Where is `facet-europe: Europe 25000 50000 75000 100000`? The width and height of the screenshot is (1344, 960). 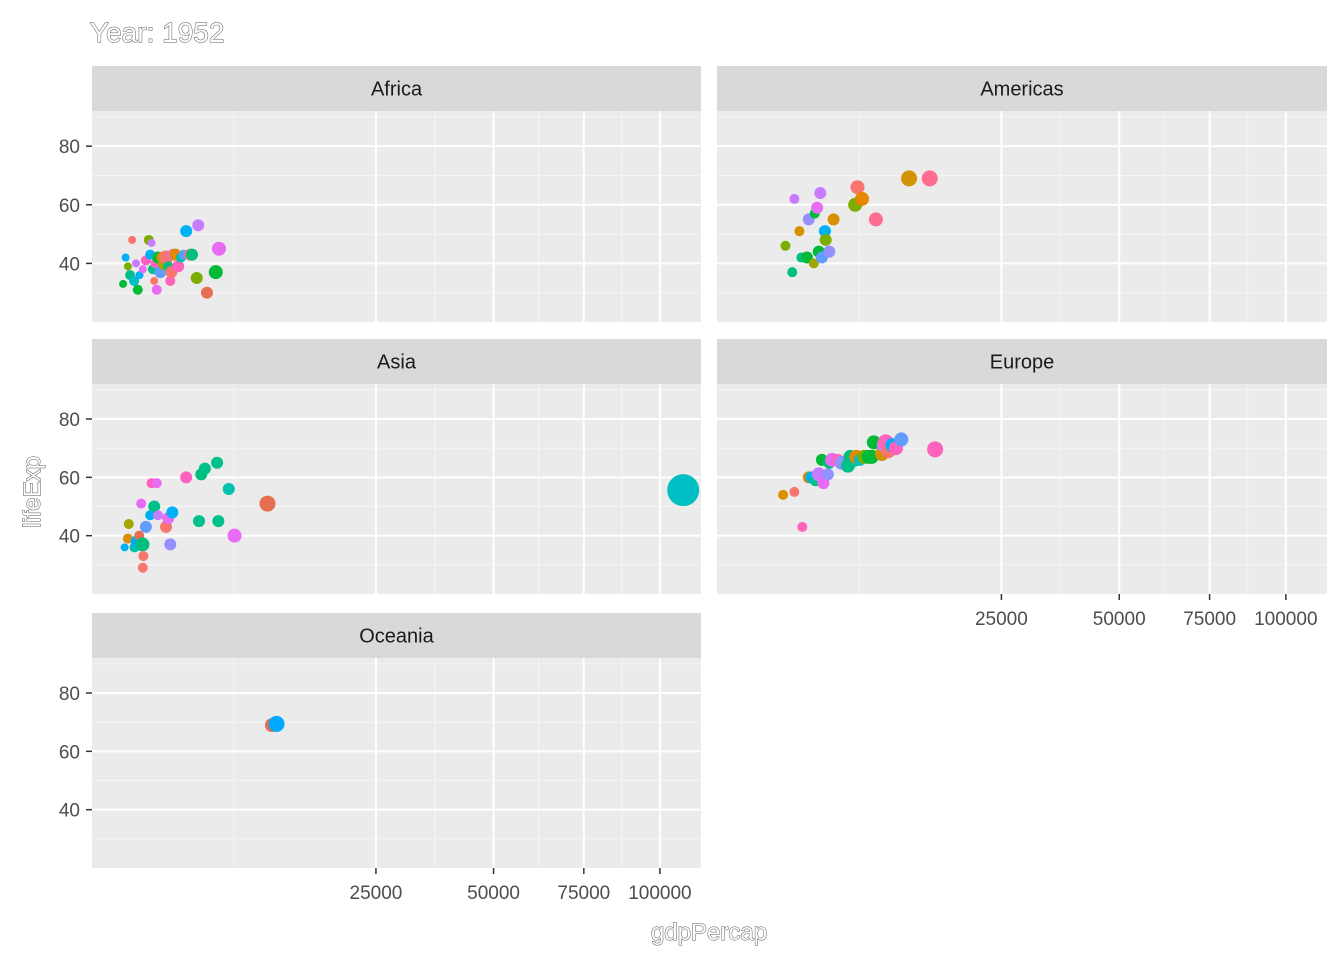
facet-europe: Europe 25000 50000 75000 100000 is located at coordinates (1022, 484).